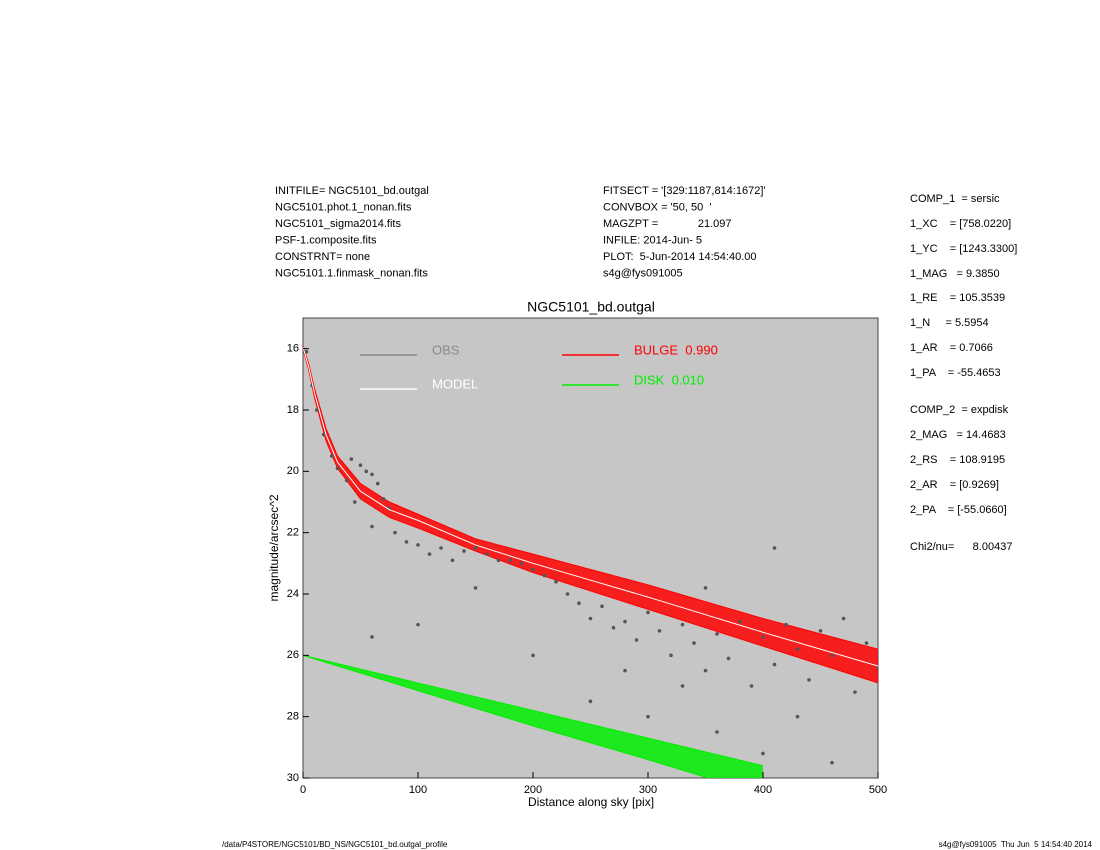 This screenshot has width=1100, height=850. Describe the element at coordinates (338, 224) in the screenshot. I see `header-line: NGC5101_sigma2014.fits` at that location.